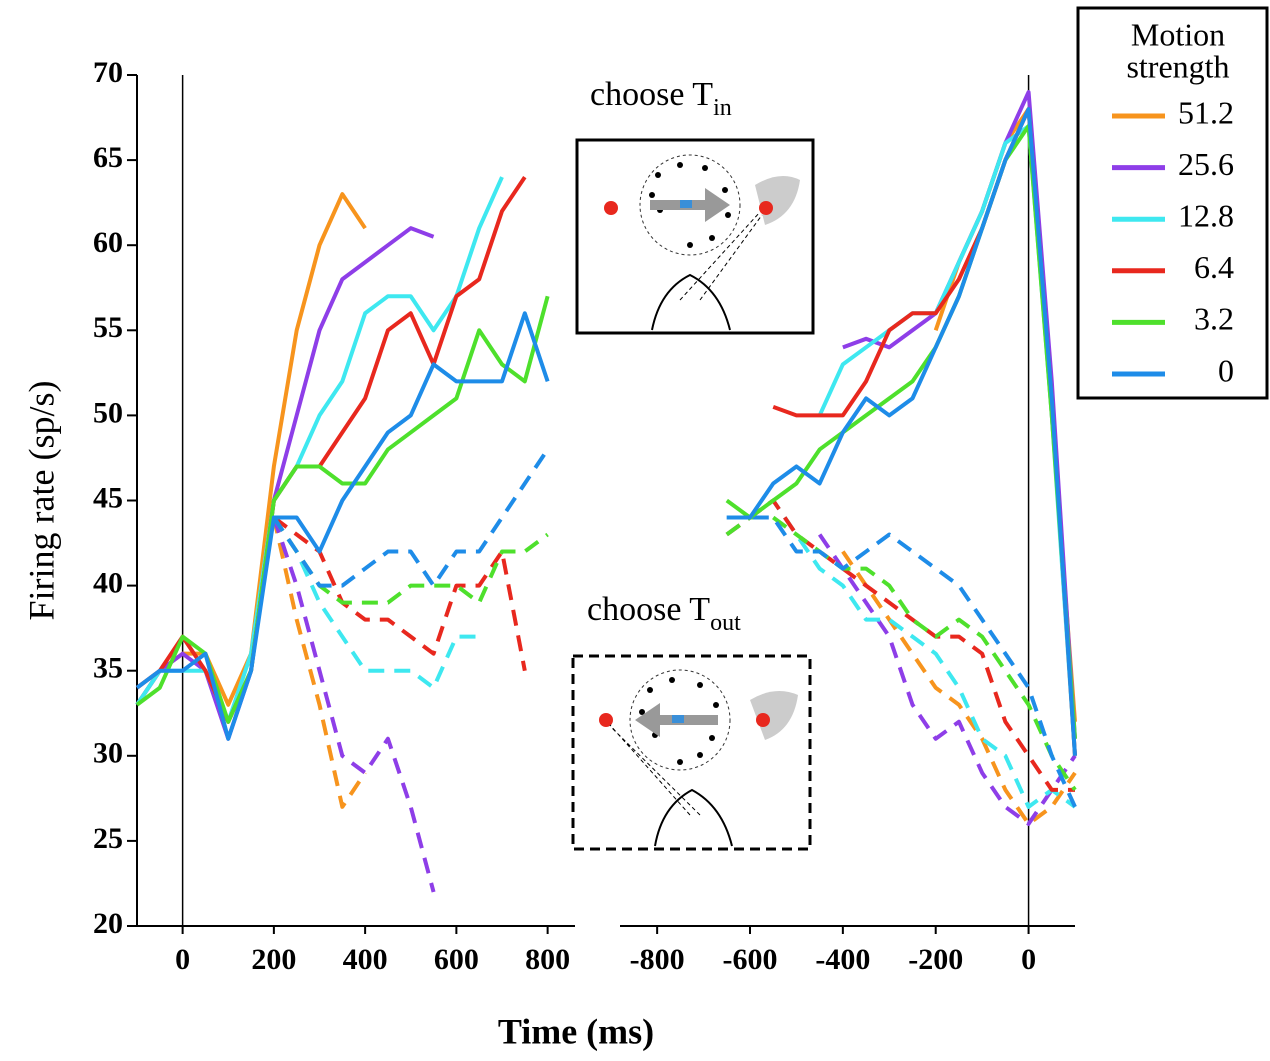  I want to click on x-tick-label: 800, so click(547, 959).